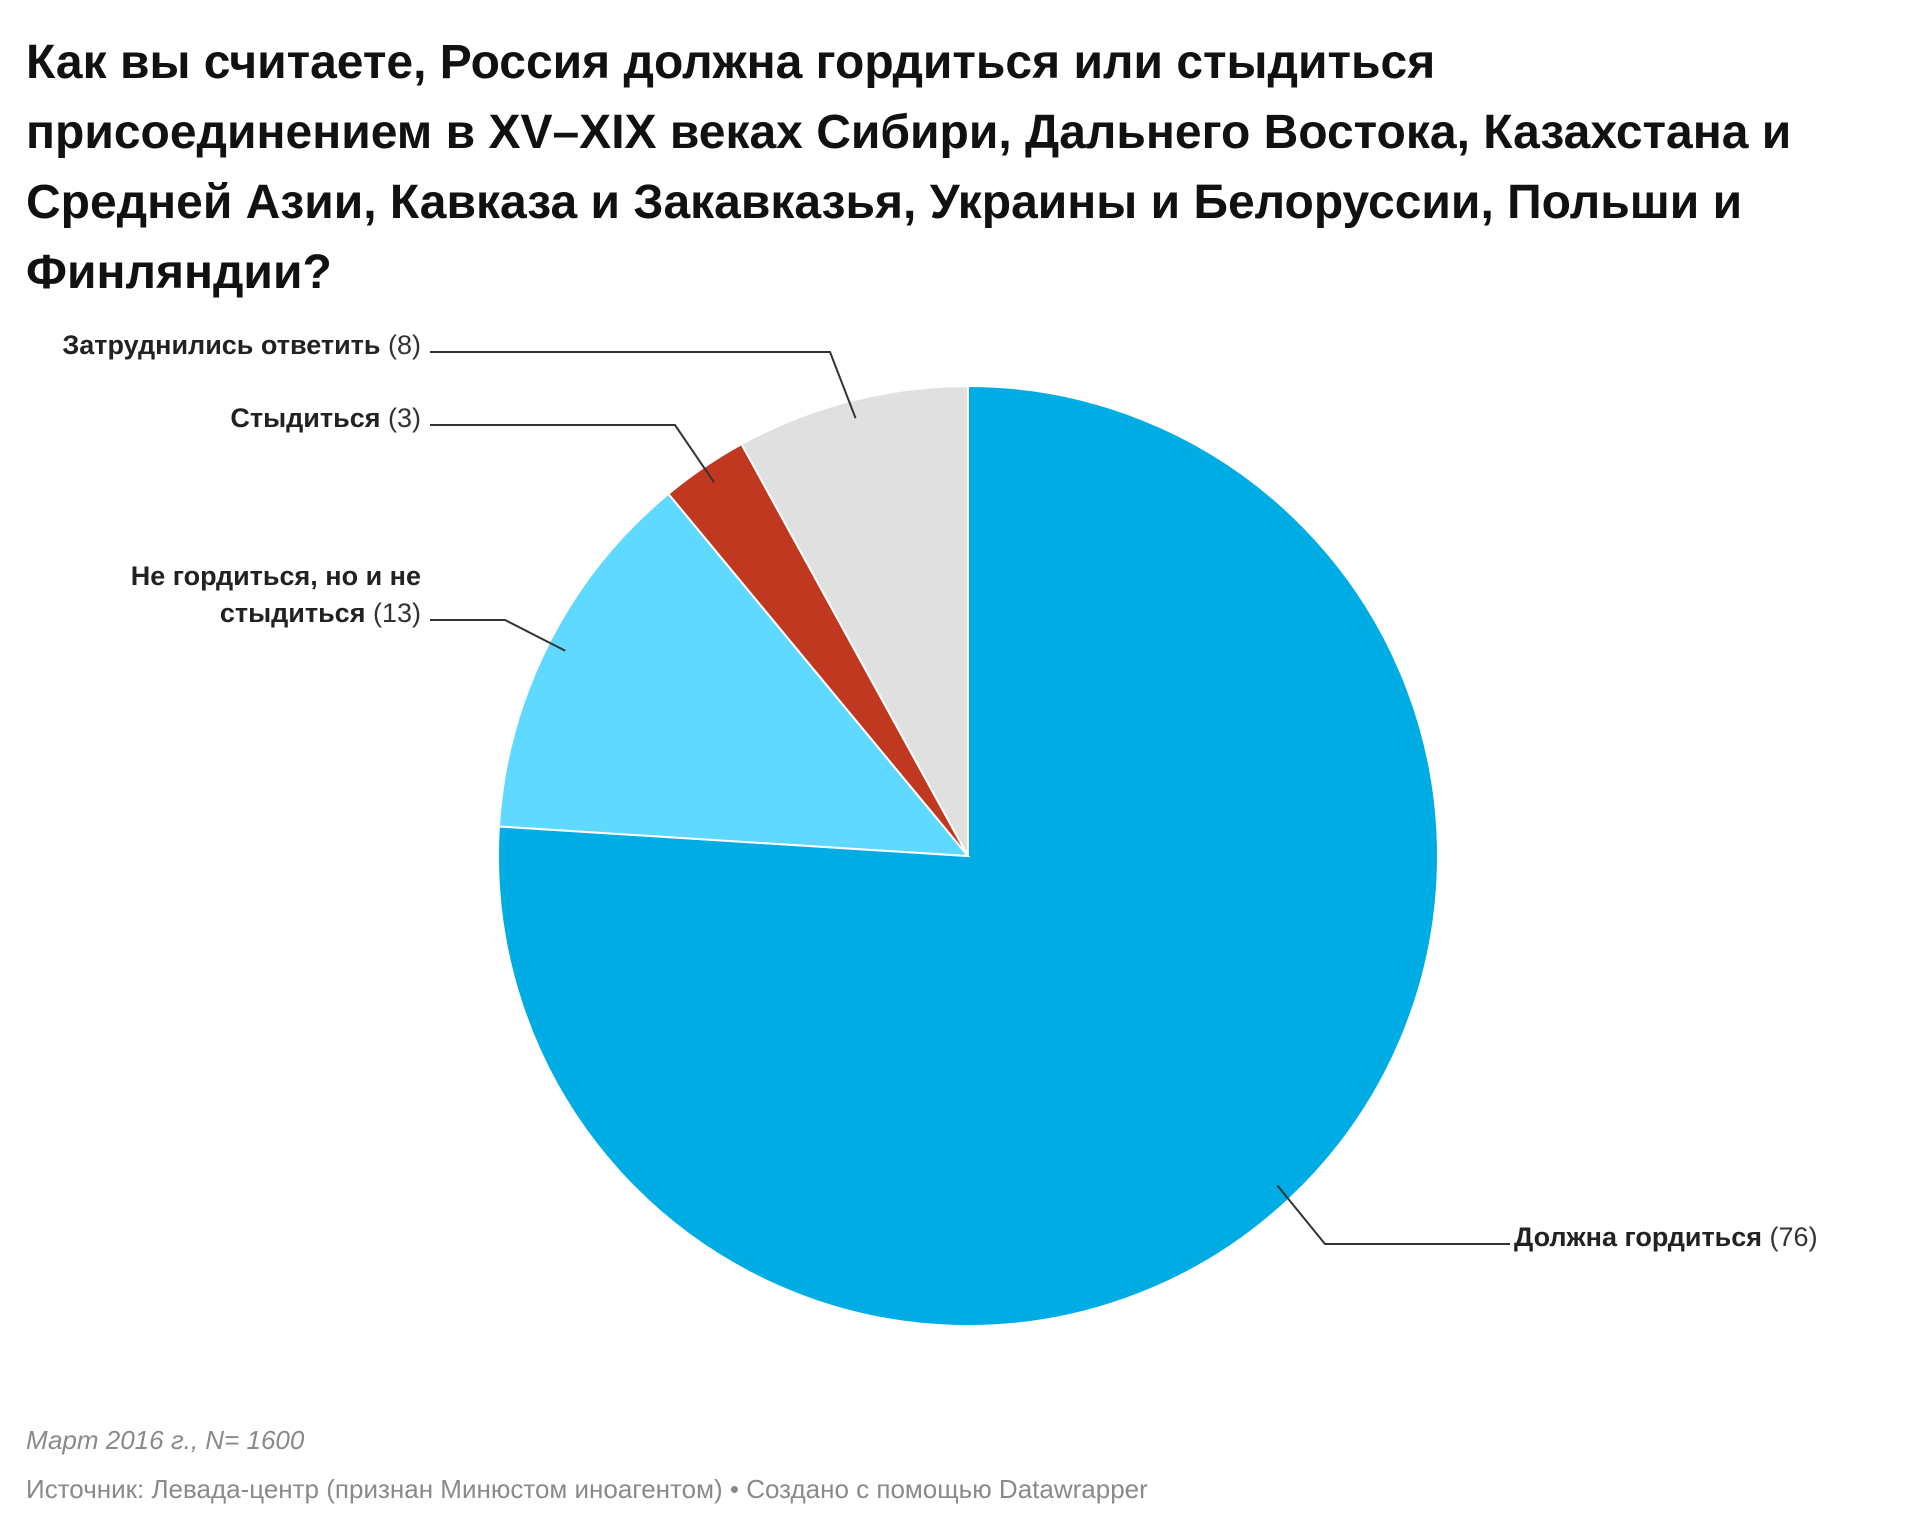 This screenshot has width=1920, height=1522. What do you see at coordinates (401, 418) in the screenshot?
I see `slice-value-2: (3)` at bounding box center [401, 418].